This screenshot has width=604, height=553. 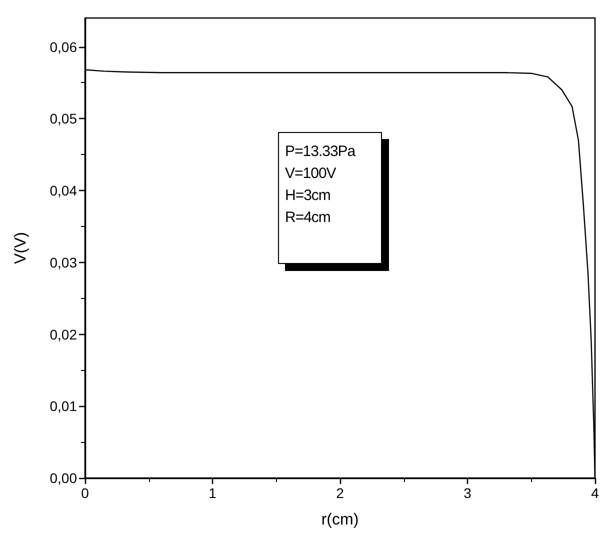 What do you see at coordinates (311, 174) in the screenshot?
I see `annotation: V=100V` at bounding box center [311, 174].